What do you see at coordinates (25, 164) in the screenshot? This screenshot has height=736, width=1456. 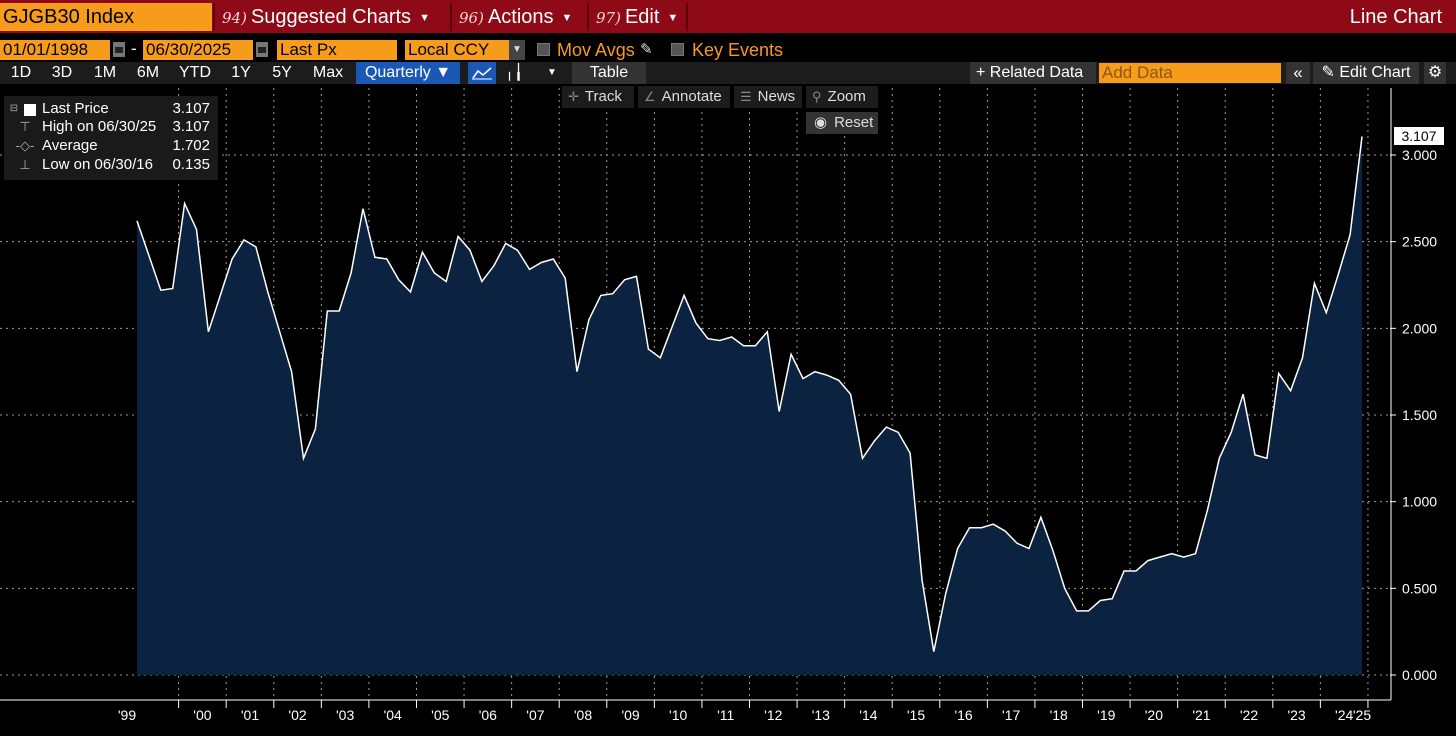 I see `low-marker-icon: ⊥` at bounding box center [25, 164].